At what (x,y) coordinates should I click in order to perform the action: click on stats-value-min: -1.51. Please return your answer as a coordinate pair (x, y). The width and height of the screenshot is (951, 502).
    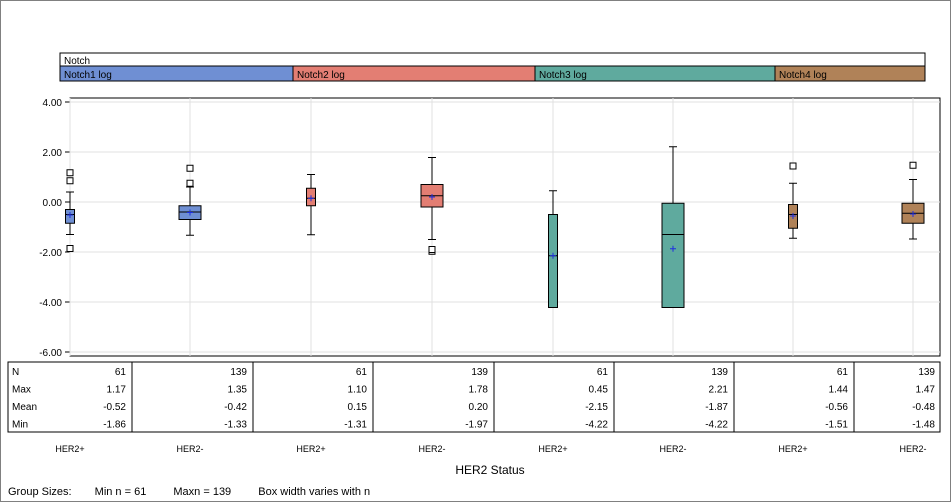
    Looking at the image, I should click on (836, 425).